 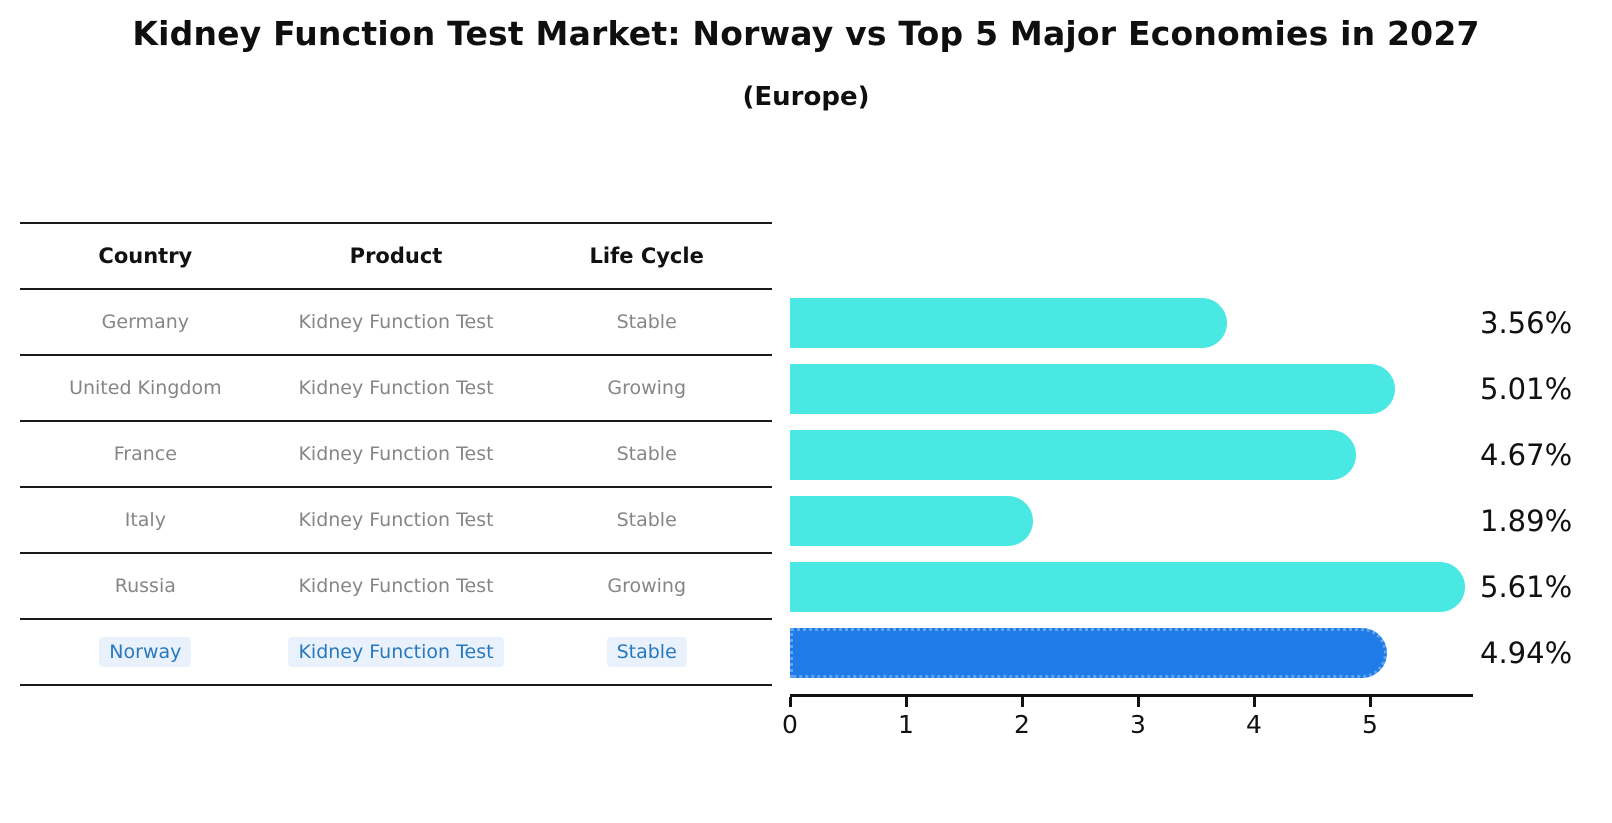 What do you see at coordinates (646, 256) in the screenshot?
I see `table-header-life-cycle: Life Cycle` at bounding box center [646, 256].